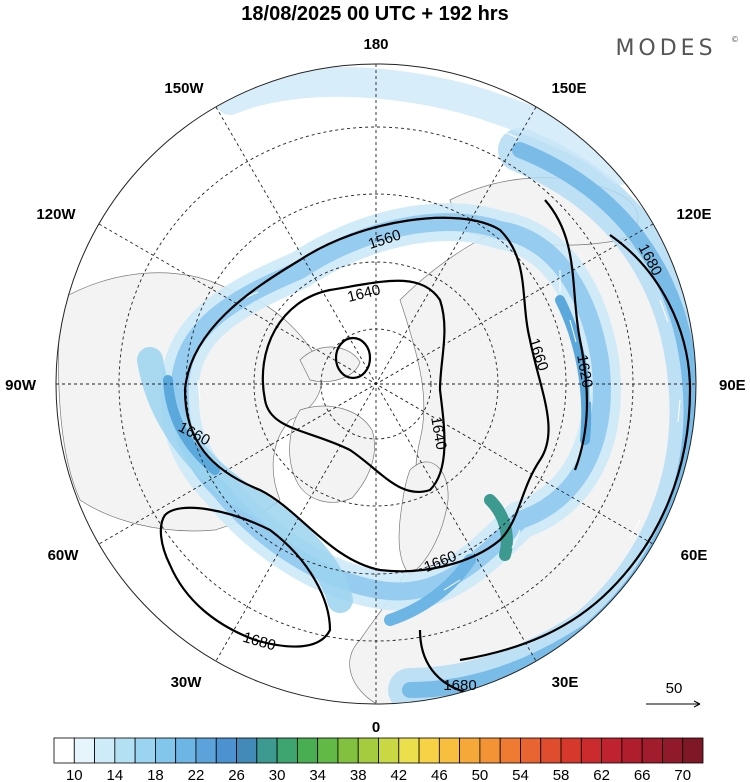 Image resolution: width=750 pixels, height=782 pixels. Describe the element at coordinates (56, 214) in the screenshot. I see `lon-label-120w: 120W` at that location.